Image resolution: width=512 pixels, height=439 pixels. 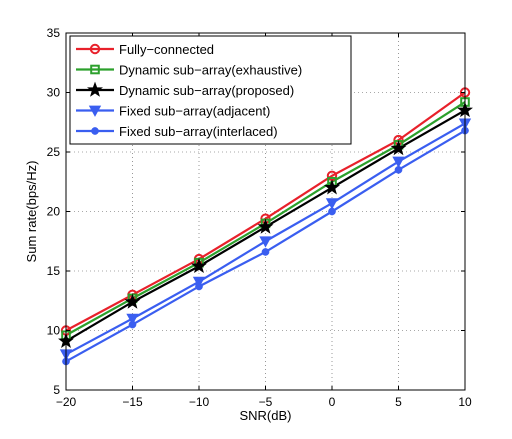 I want to click on y-tick-label: 10, so click(x=54, y=331).